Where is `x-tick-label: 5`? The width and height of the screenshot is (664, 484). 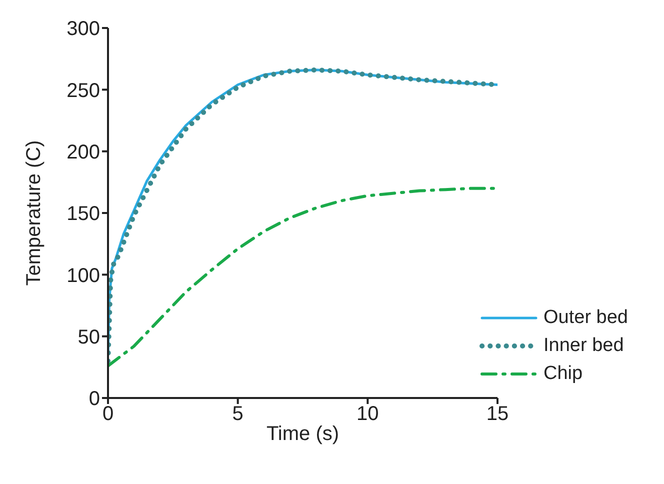
x-tick-label: 5 is located at coordinates (238, 414).